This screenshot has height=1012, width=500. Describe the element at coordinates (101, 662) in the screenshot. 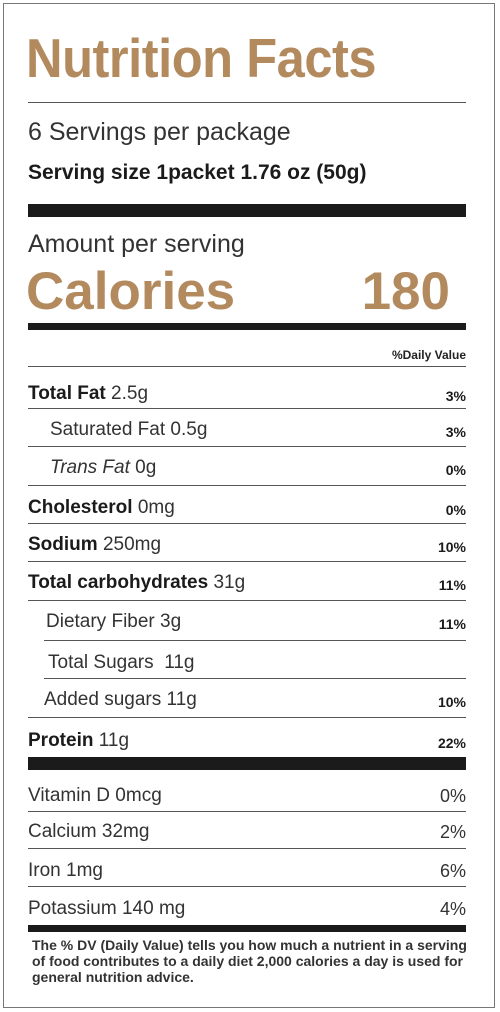

I see `nutrient-name: Total Sugars` at that location.